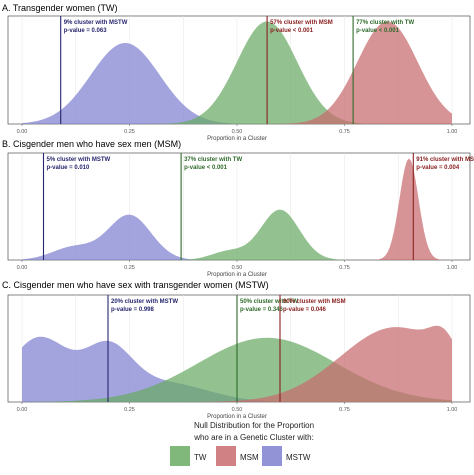 The height and width of the screenshot is (475, 474). What do you see at coordinates (272, 456) in the screenshot?
I see `legend-key-mstw` at bounding box center [272, 456].